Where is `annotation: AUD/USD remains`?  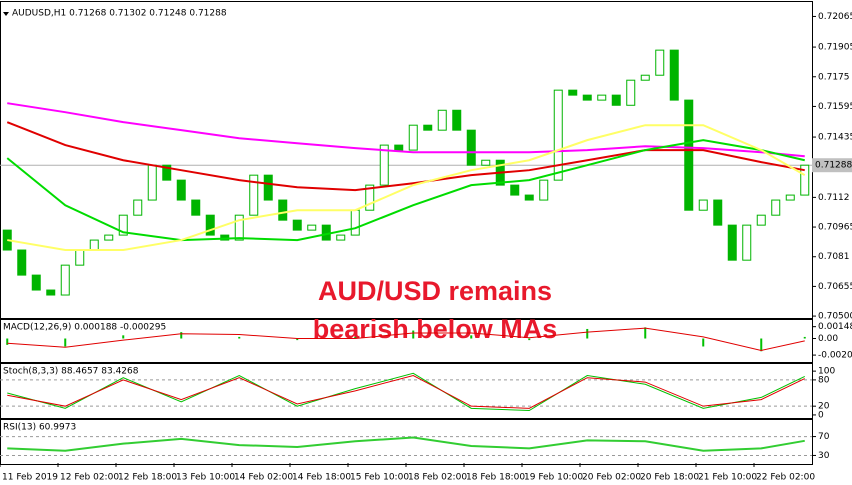 annotation: AUD/USD remains is located at coordinates (435, 291).